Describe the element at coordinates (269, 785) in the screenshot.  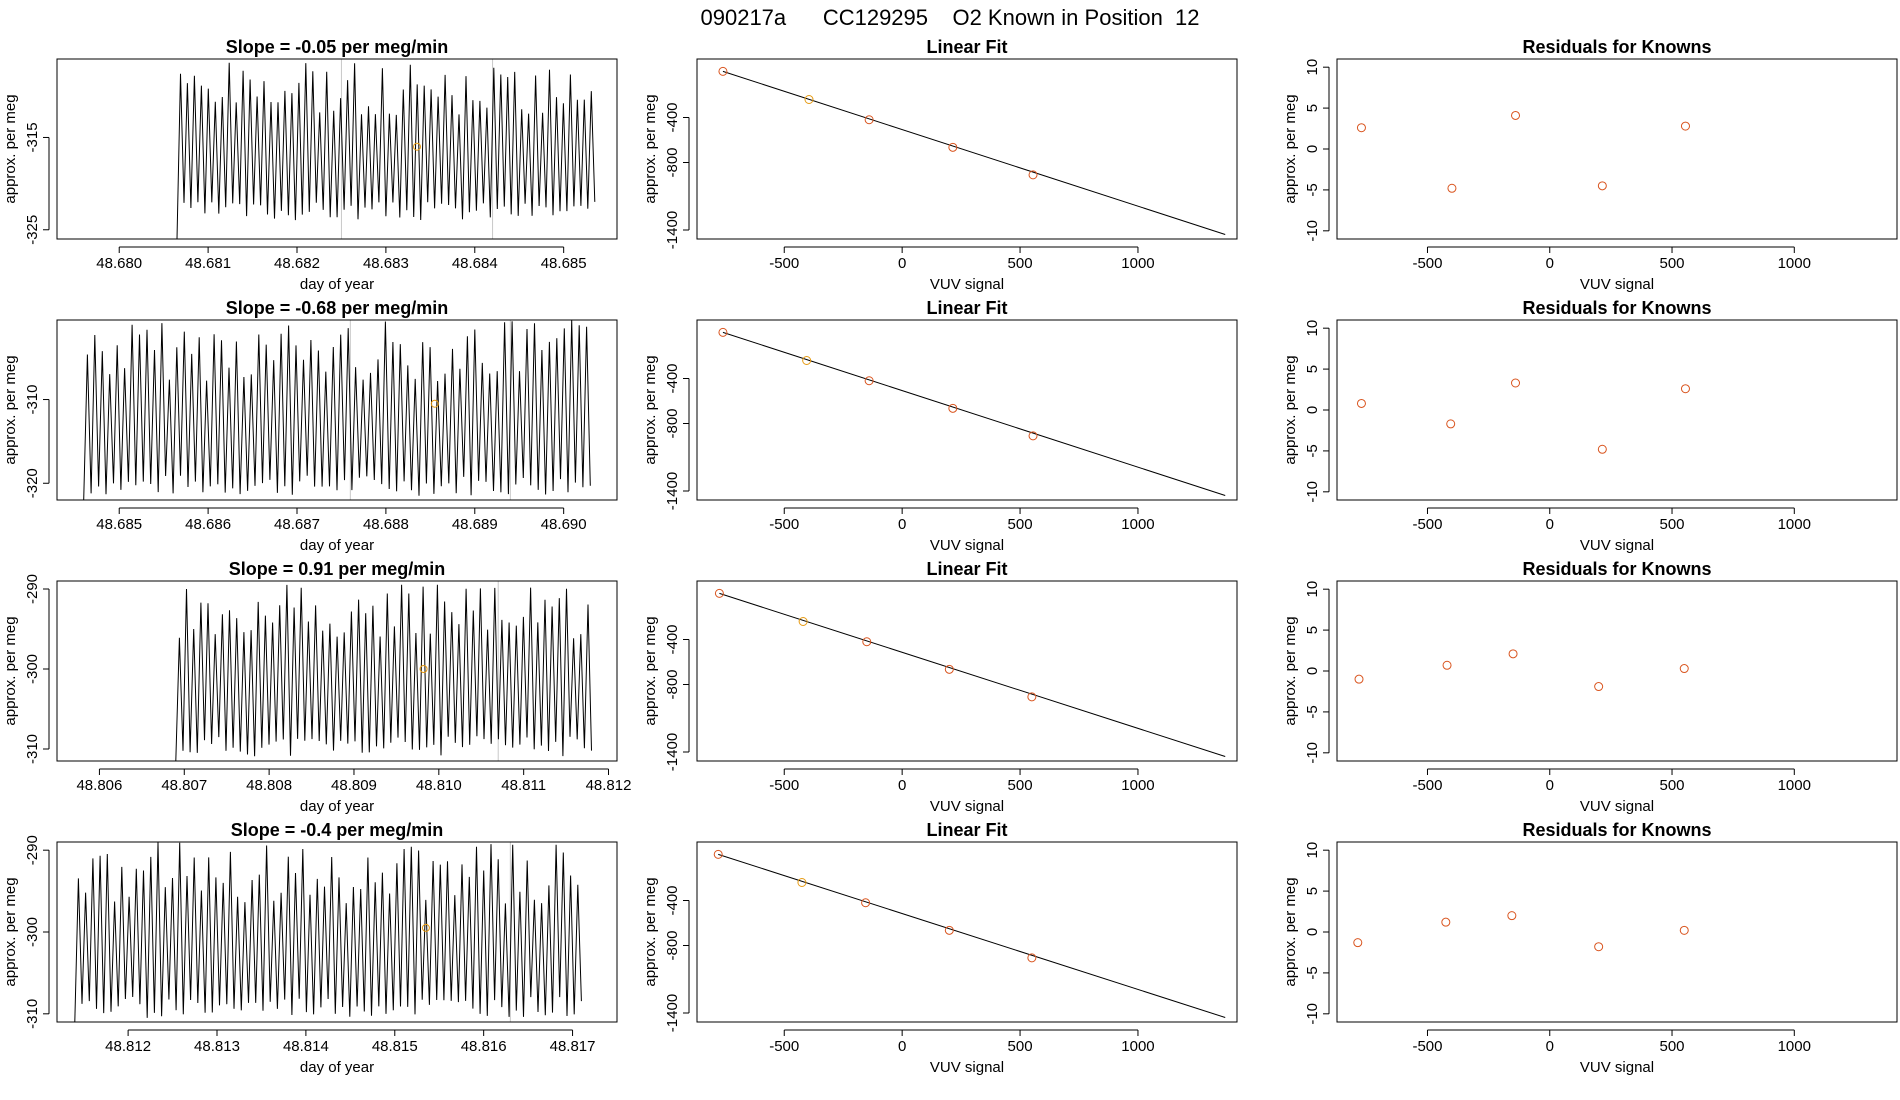
I see `x-tick-label: 48.808` at that location.